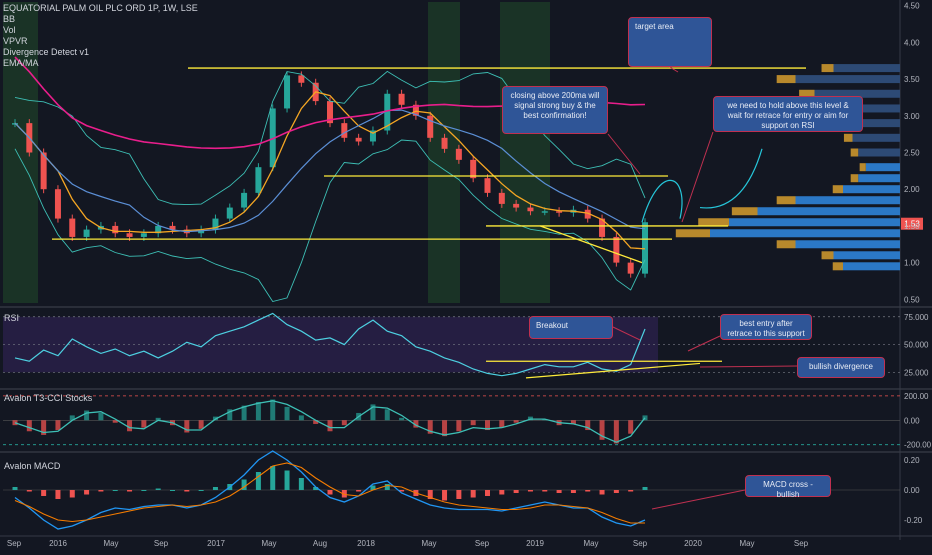 The image size is (932, 555). Describe the element at coordinates (216, 543) in the screenshot. I see `time-axis-tick: 2017` at that location.